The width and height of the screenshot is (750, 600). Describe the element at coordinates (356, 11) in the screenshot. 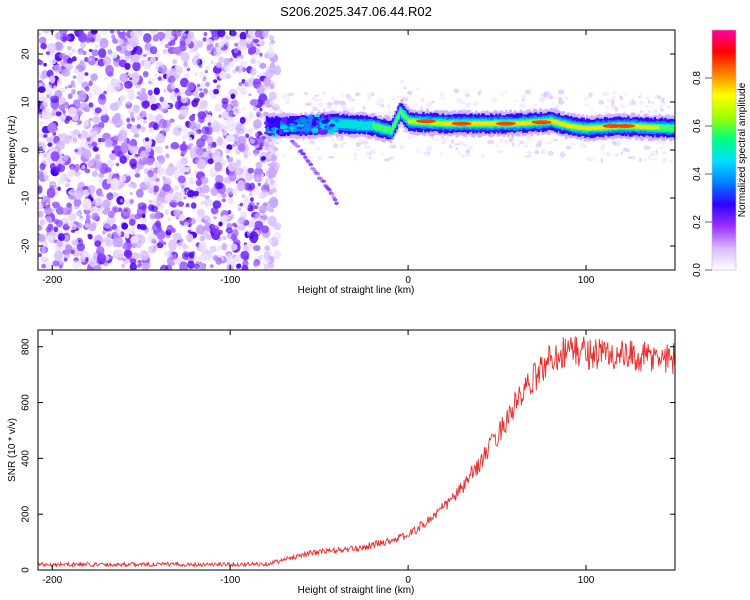

I see `figure-title: S206.2025.347.06.44.R02` at that location.